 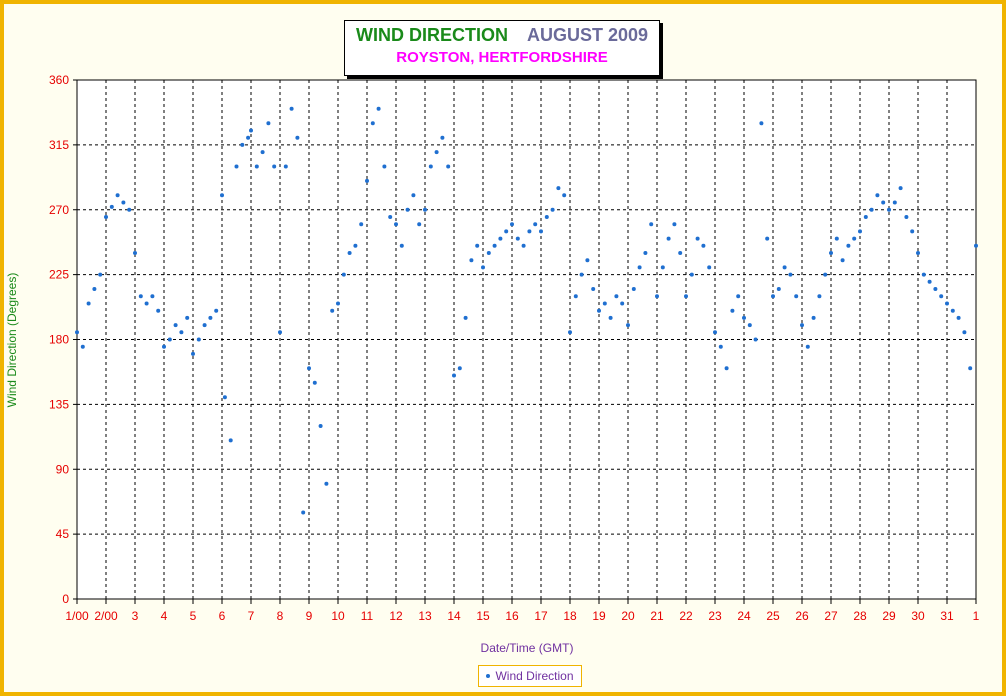 What do you see at coordinates (527, 648) in the screenshot?
I see `x-axis-label: Date/Time (GMT)` at bounding box center [527, 648].